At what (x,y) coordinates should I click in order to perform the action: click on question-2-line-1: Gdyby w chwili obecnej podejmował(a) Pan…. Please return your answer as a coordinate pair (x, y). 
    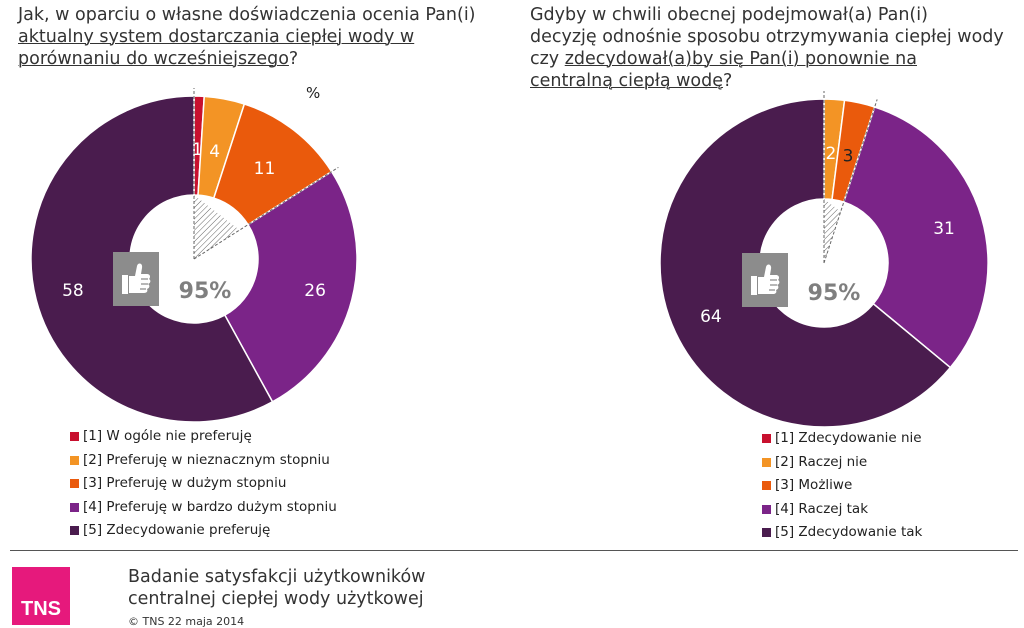
    Looking at the image, I should click on (729, 15).